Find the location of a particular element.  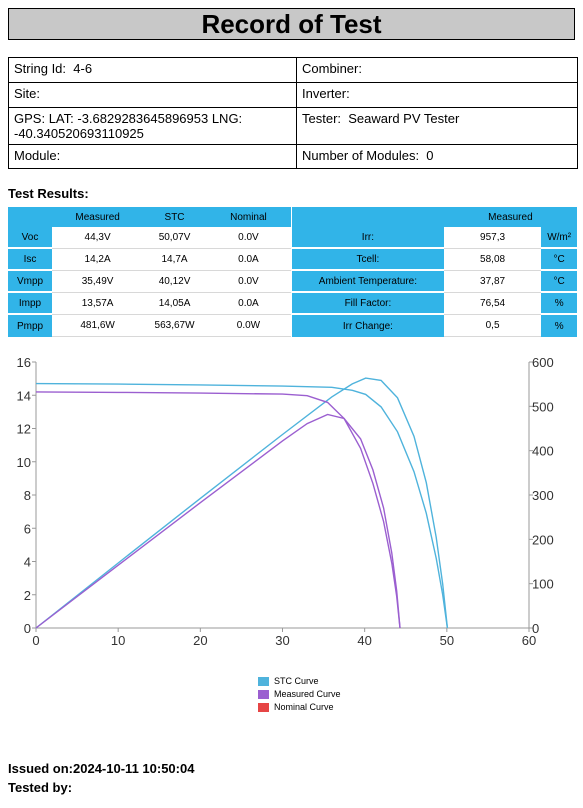

results-row: Isc 14,2A 14,7A 0.0A is located at coordinates (149, 260).